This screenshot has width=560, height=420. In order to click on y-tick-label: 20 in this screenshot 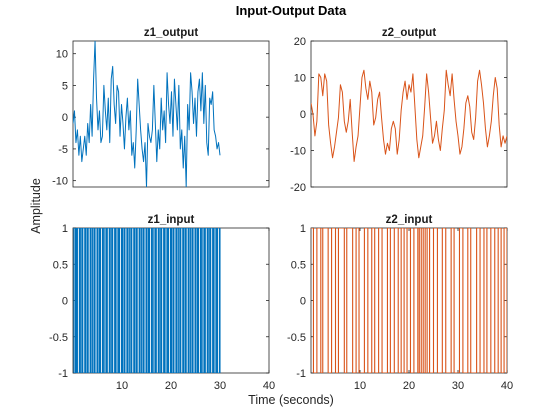, I will do `click(300, 42)`.